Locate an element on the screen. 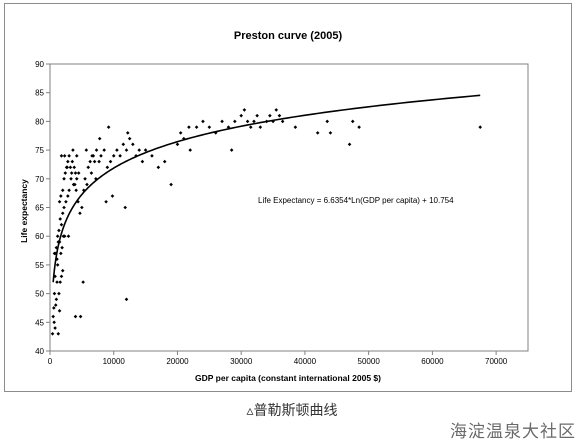 The width and height of the screenshot is (584, 443). y-tick-label: 45 is located at coordinates (39, 322).